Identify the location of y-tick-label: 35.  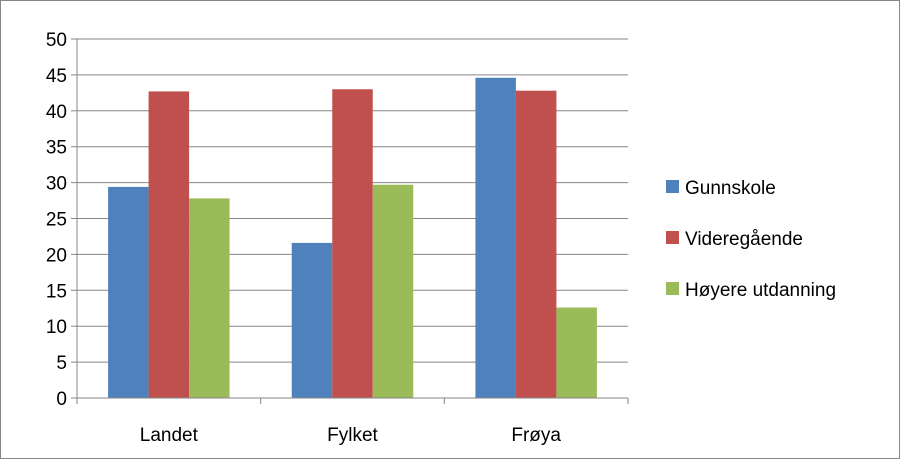
(56, 148).